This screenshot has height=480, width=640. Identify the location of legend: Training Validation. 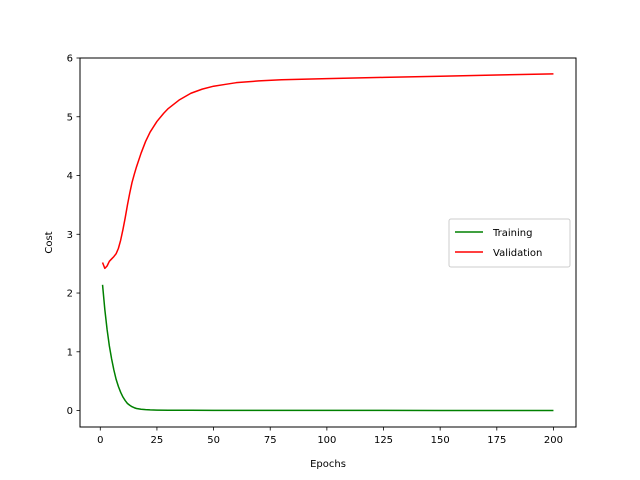
(509, 243).